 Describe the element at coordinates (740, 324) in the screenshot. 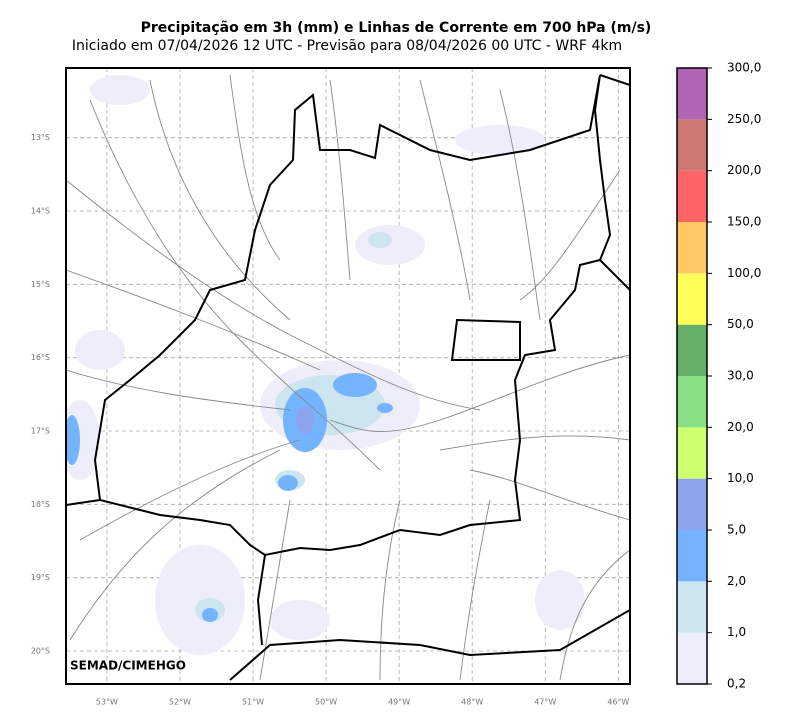

I see `colorbar-label: 50,0` at that location.